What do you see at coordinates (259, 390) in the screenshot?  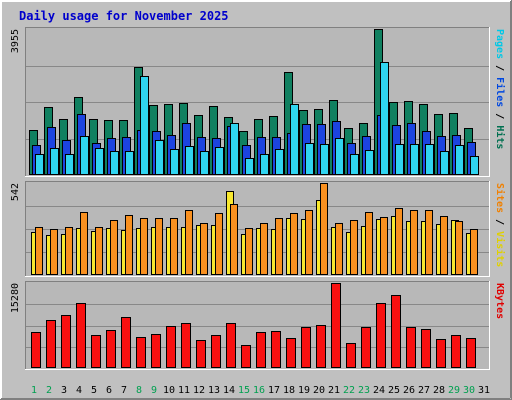 I see `day-label-16: 16` at bounding box center [259, 390].